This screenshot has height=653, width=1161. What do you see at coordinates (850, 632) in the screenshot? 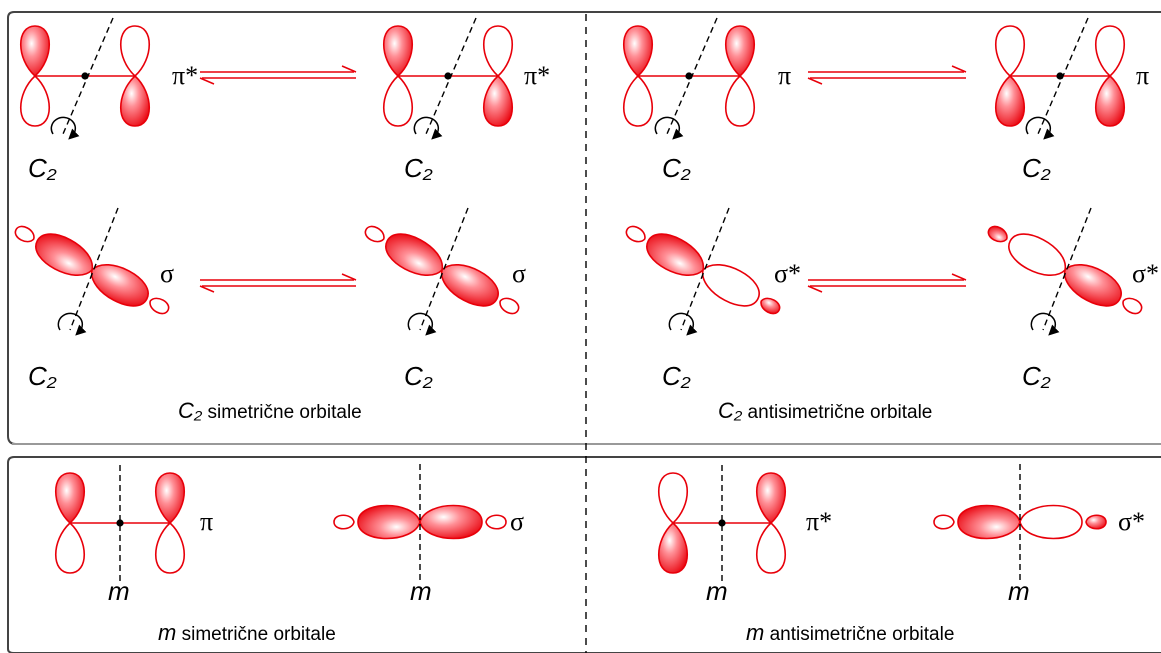
I see `lower-right-caption: m antisimetrične orbitale` at bounding box center [850, 632].